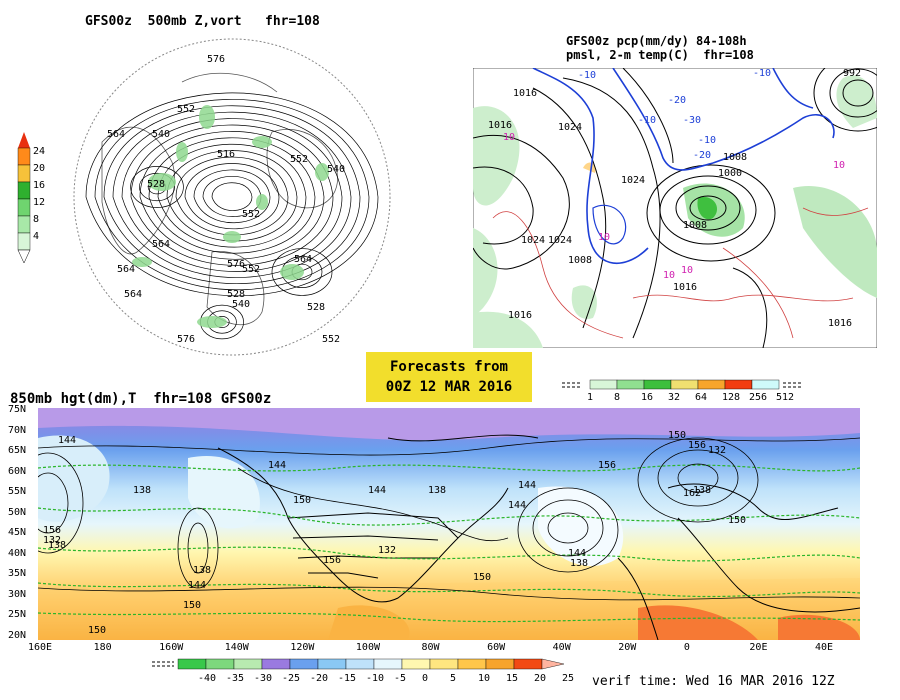  I want to click on legend-arrow-top, so click(24, 140).